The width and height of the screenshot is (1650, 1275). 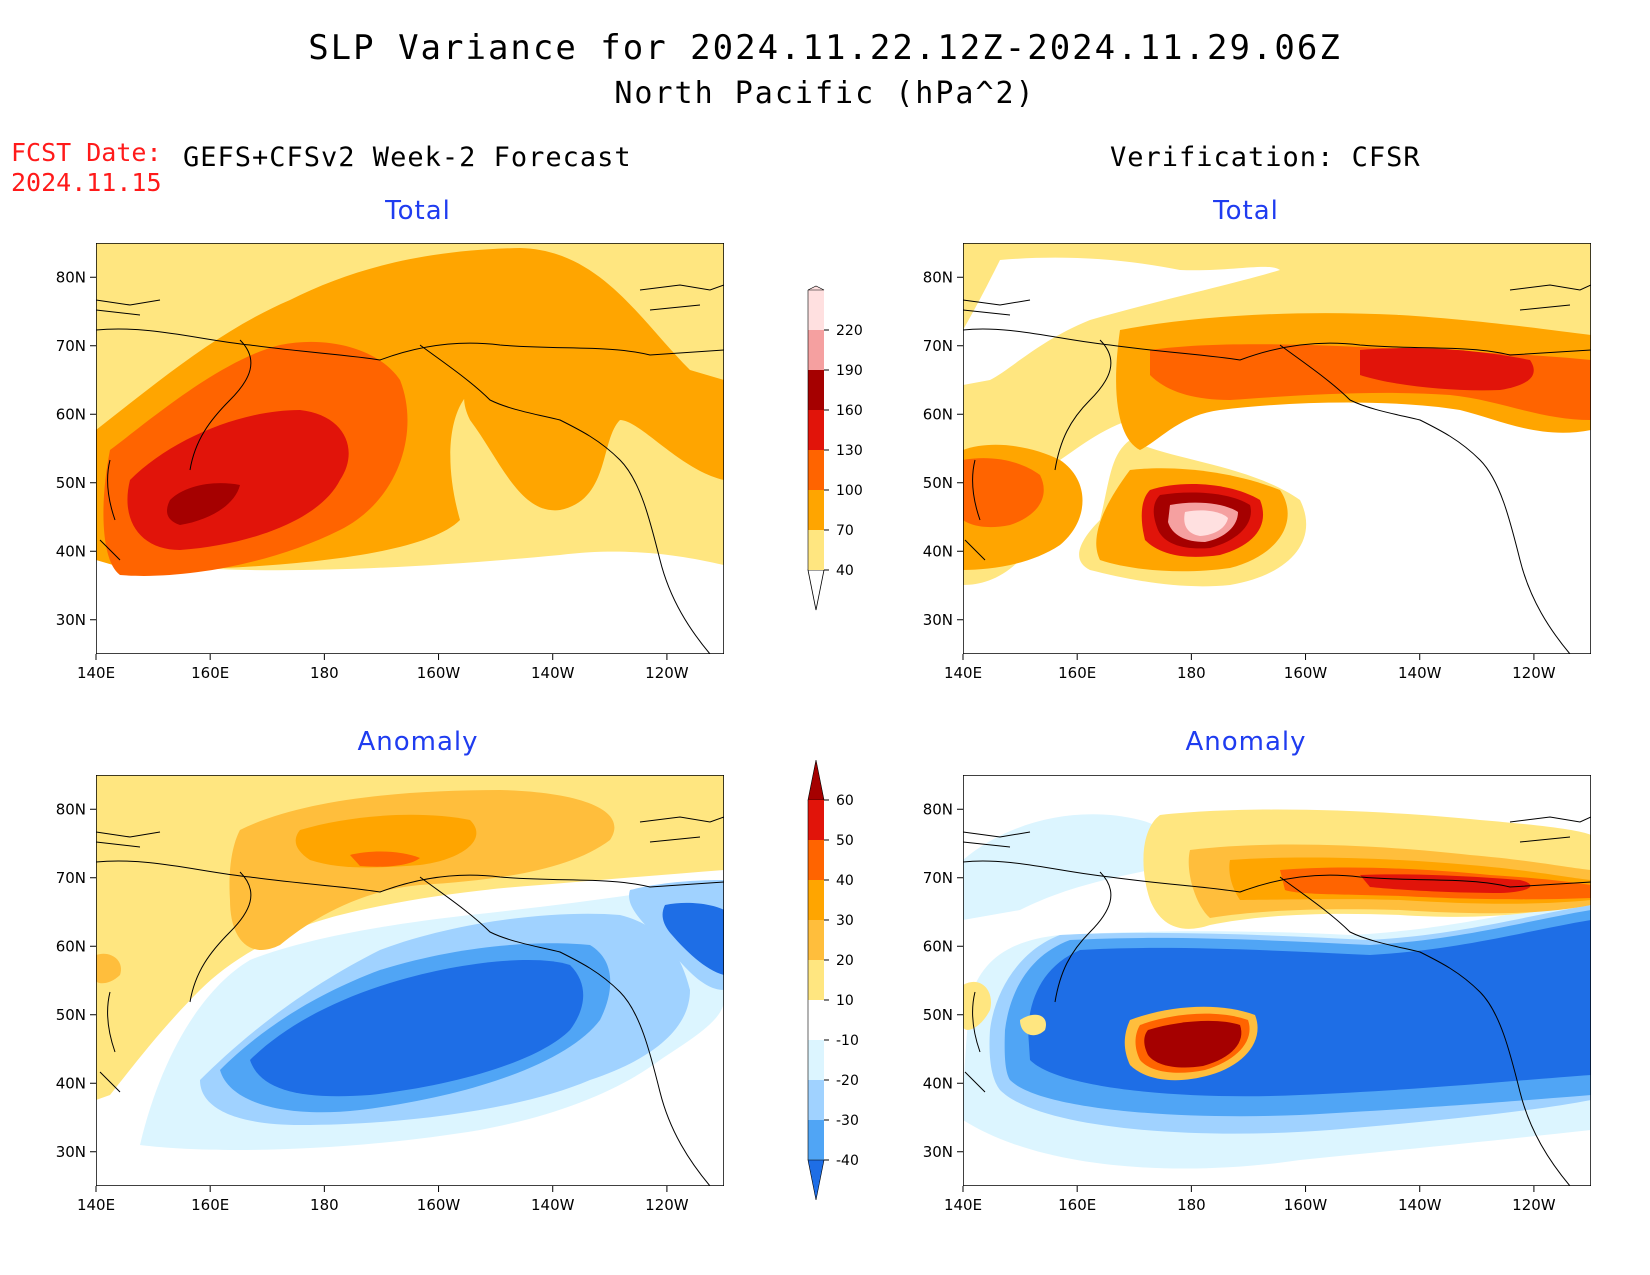 I want to click on colorbar-level-label: -30, so click(x=847, y=1121).